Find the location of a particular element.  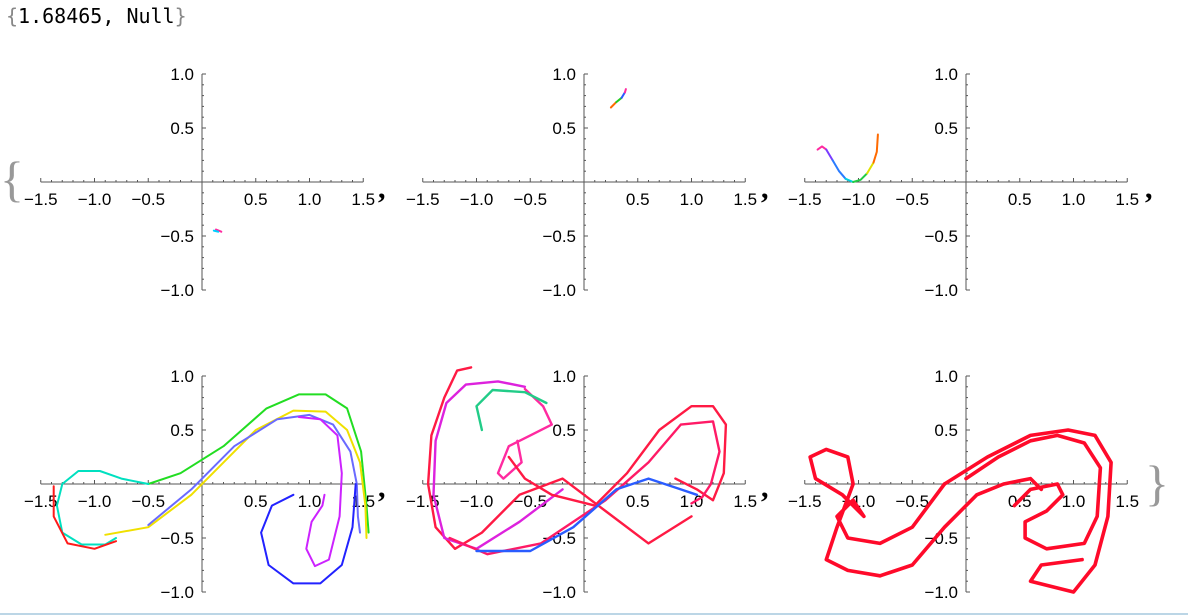

plot-panel-1: −1.5 −1.0 −0.5 0.5 1.0 1.5 1.0 0.5 −0.5 −1.0 is located at coordinates (199, 182).